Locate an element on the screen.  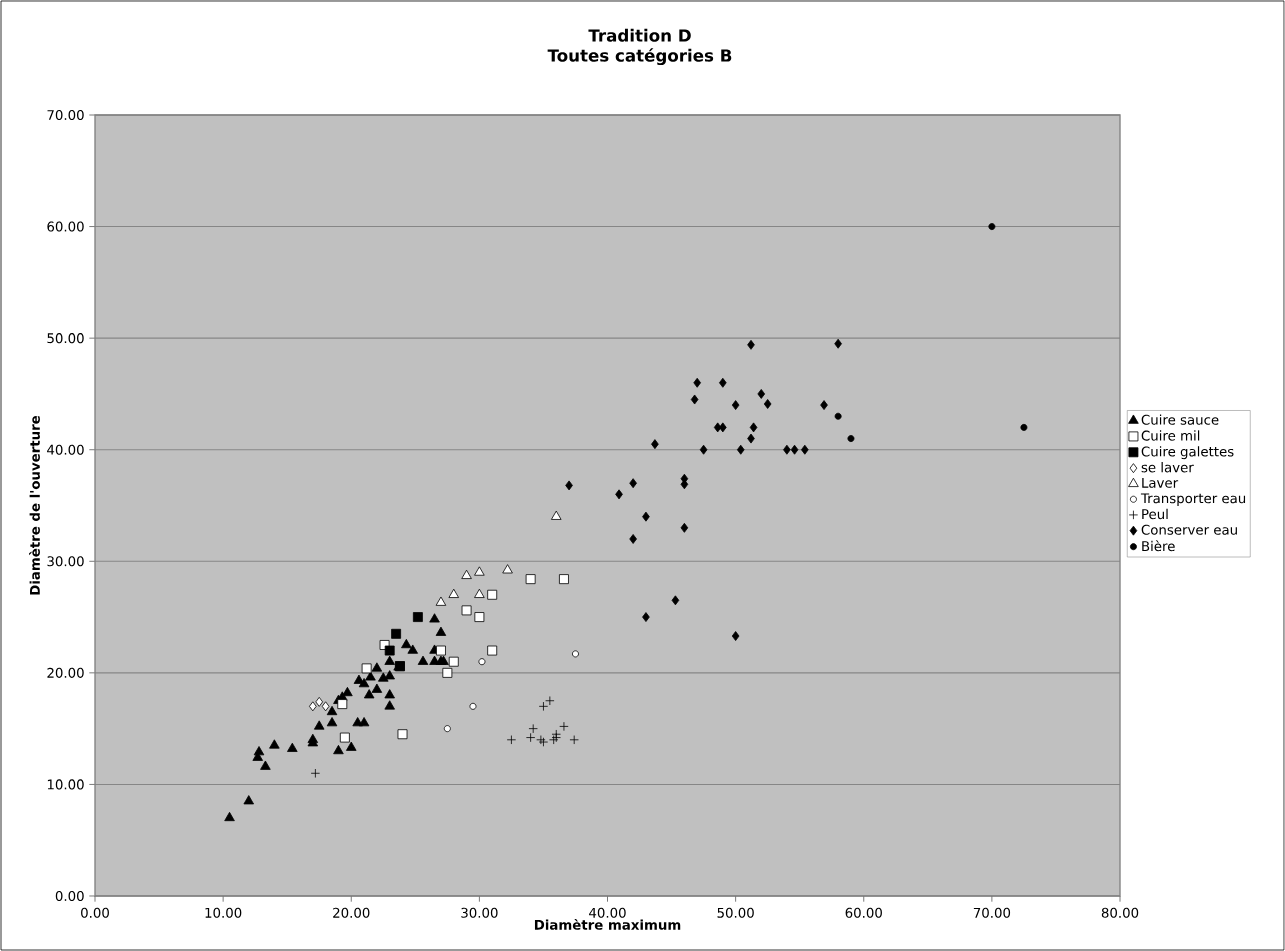
x-axis-title: Diamètre maximum is located at coordinates (607, 924).